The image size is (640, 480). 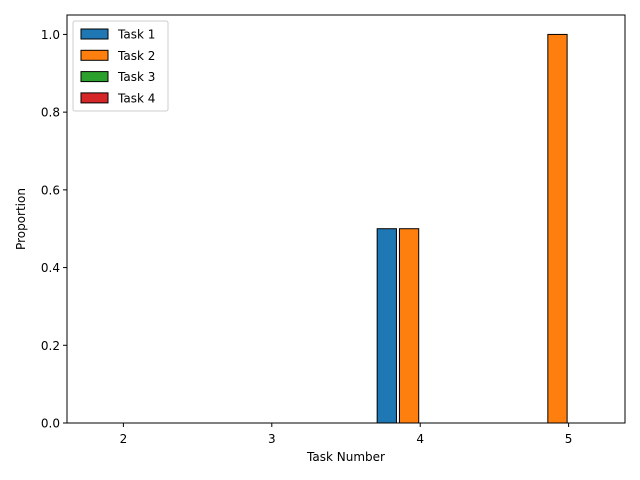 What do you see at coordinates (345, 457) in the screenshot?
I see `x-axis-label: Task Number` at bounding box center [345, 457].